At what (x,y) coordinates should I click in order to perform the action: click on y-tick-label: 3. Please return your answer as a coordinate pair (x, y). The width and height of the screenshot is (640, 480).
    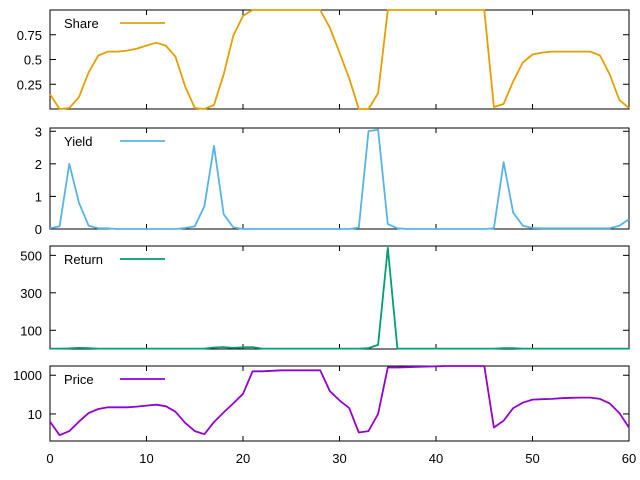
    Looking at the image, I should click on (38, 131).